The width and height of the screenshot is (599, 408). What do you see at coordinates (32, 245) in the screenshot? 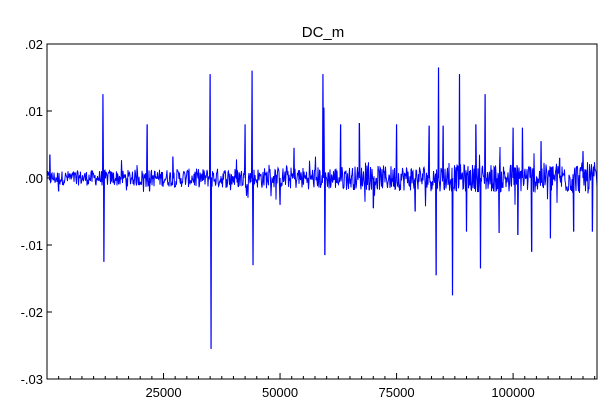
I see `y-tick-label: -.01` at bounding box center [32, 245].